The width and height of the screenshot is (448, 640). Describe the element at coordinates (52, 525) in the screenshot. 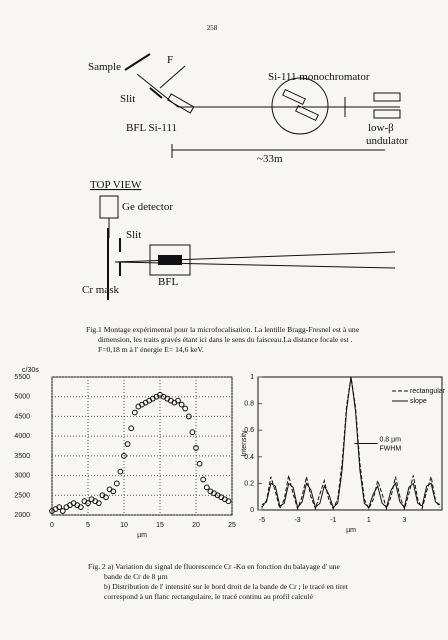

I see `x-tick-label: 0` at that location.